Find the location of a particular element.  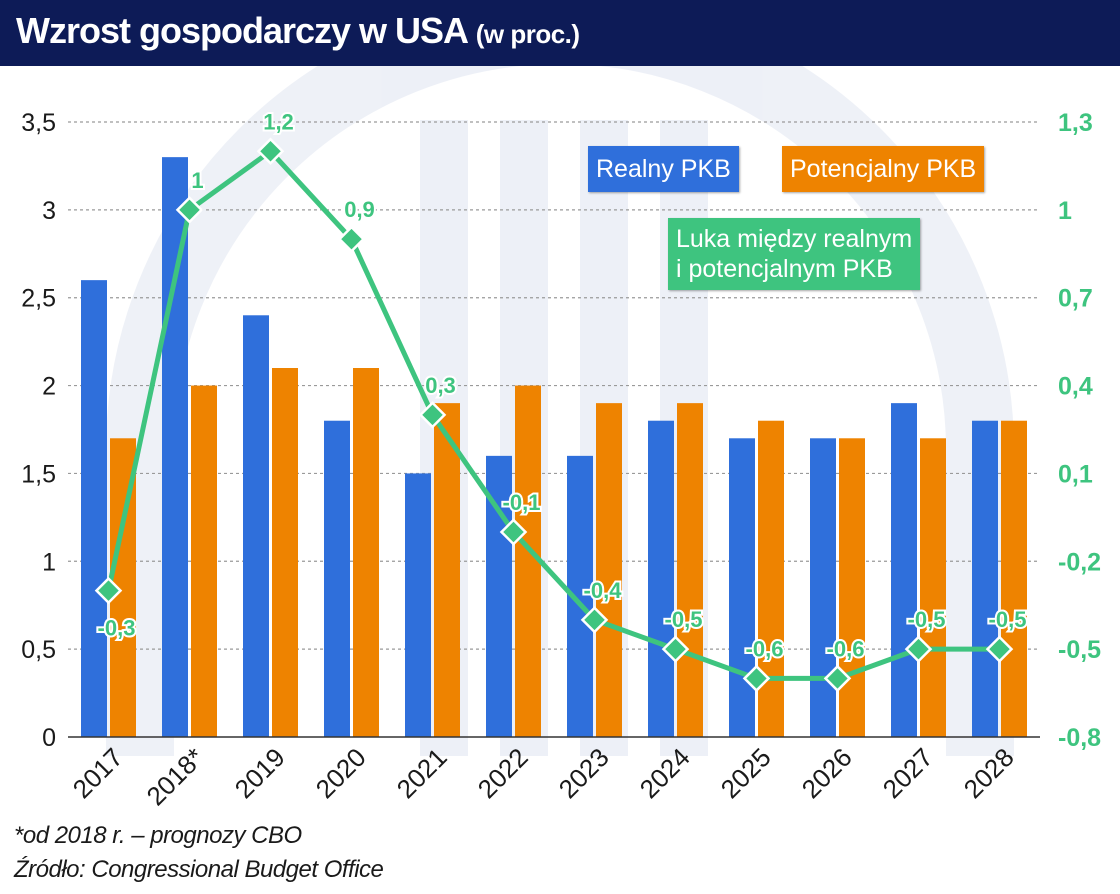

legend-real-gdp: Realny PKB is located at coordinates (663, 169).